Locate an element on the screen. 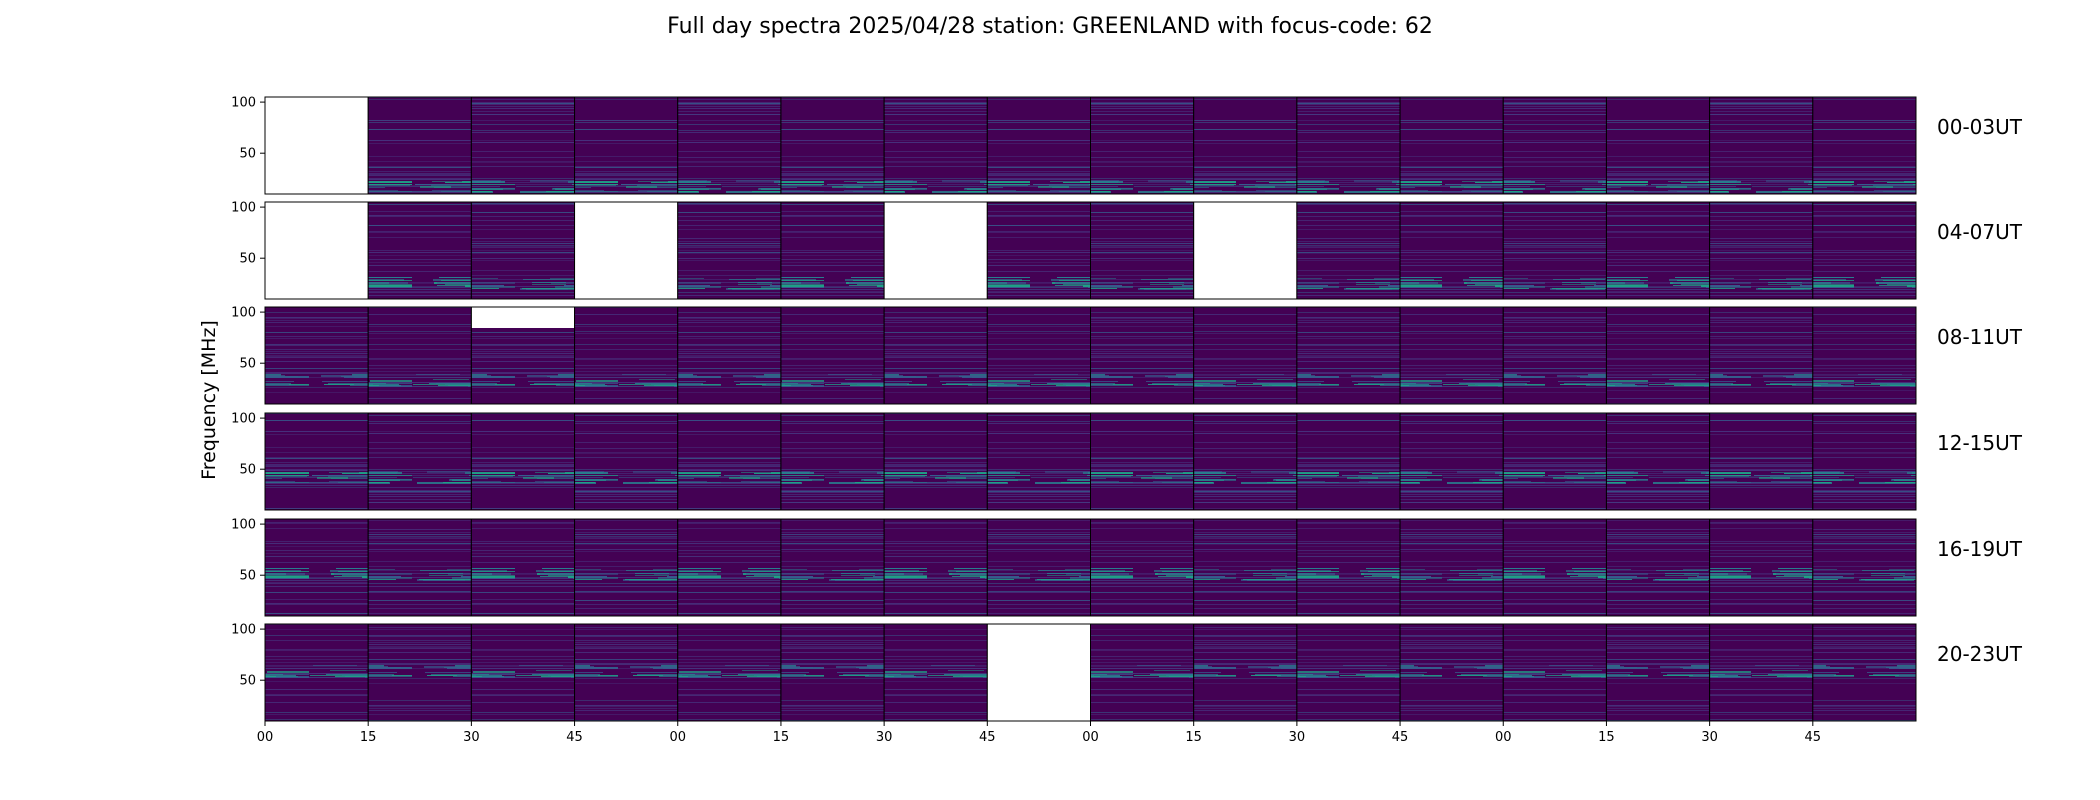  row-time-label: 16-19UT is located at coordinates (1980, 549).